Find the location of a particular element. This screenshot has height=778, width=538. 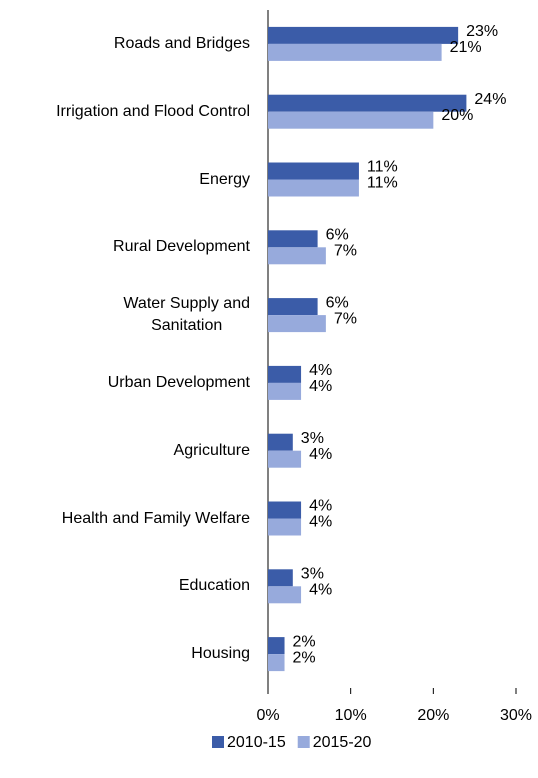

value-label: 24% is located at coordinates (490, 99).